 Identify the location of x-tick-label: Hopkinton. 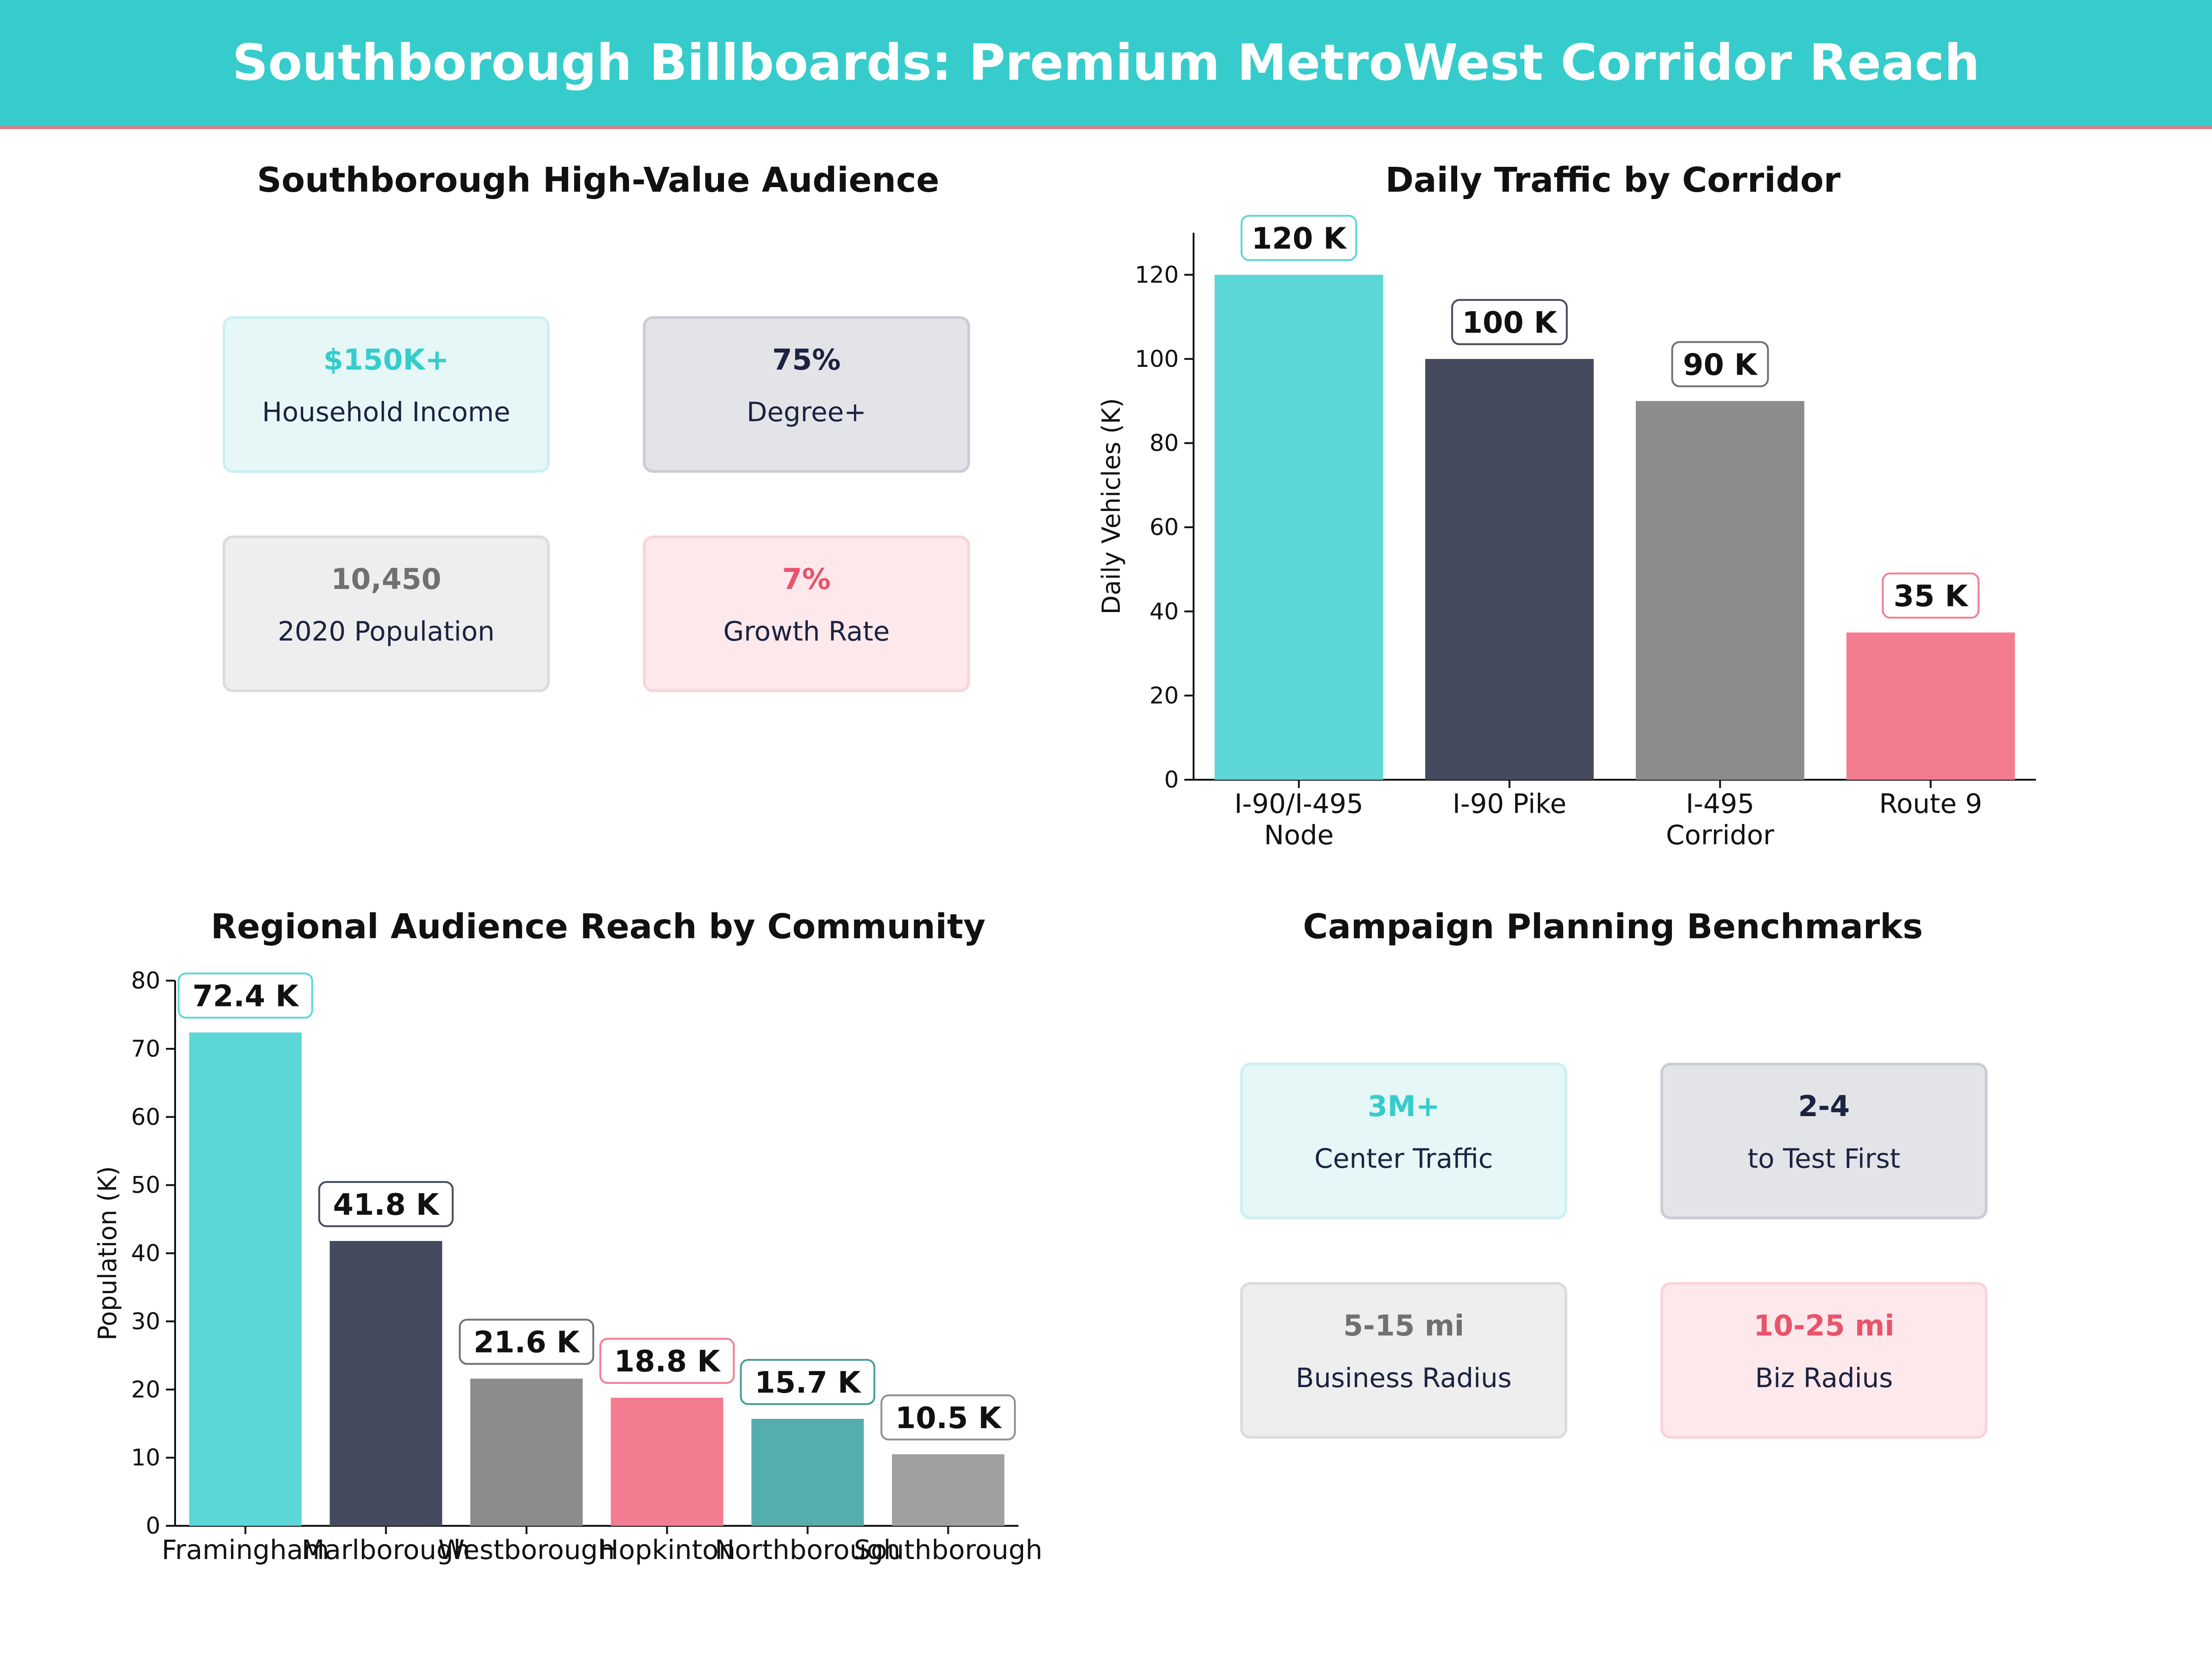
(667, 1549).